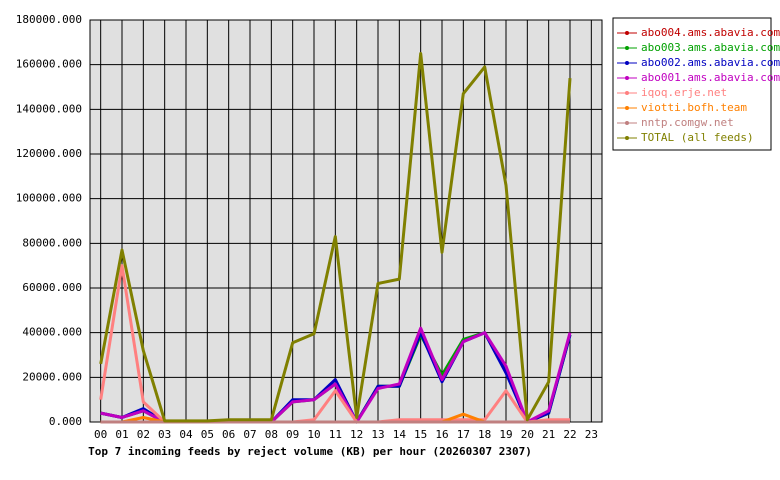  I want to click on x-tick-label: 23, so click(591, 434).